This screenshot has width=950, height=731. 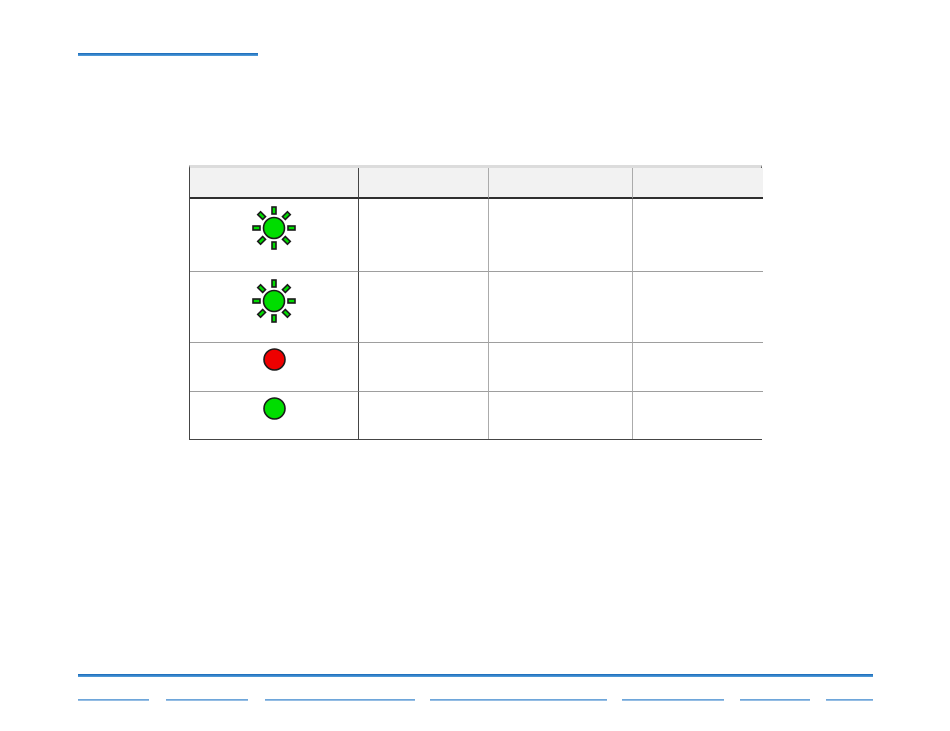 What do you see at coordinates (168, 48) in the screenshot?
I see `top-hyperlink` at bounding box center [168, 48].